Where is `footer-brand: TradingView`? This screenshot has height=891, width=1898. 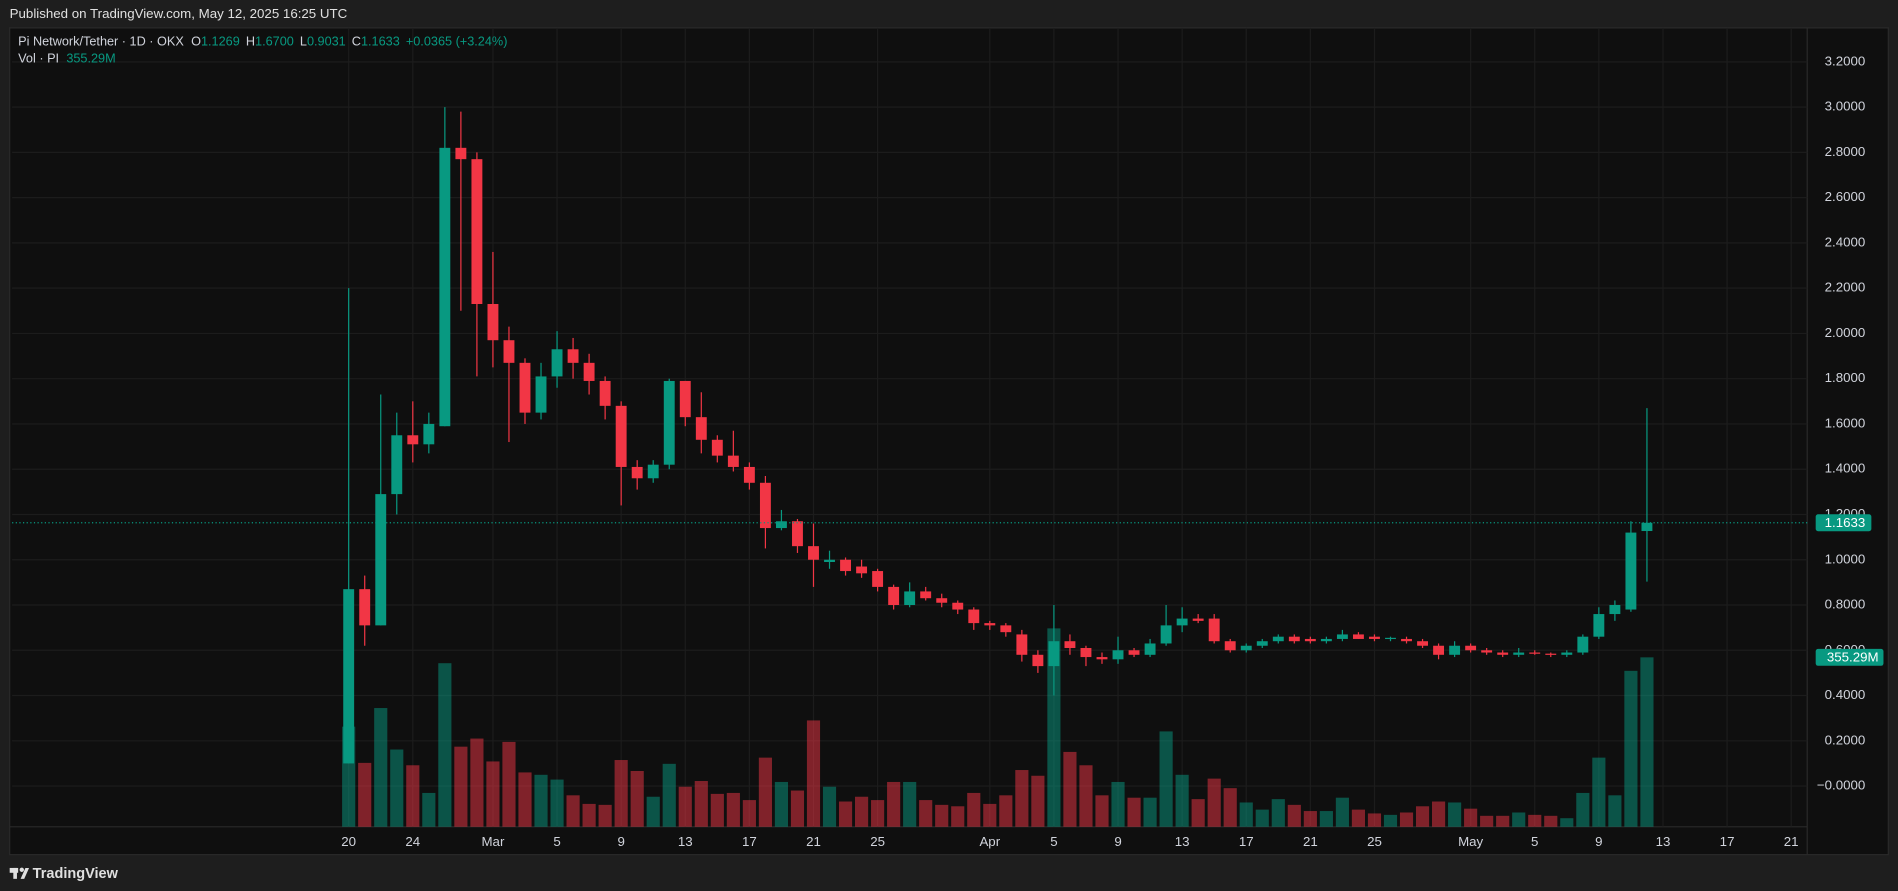 footer-brand: TradingView is located at coordinates (76, 874).